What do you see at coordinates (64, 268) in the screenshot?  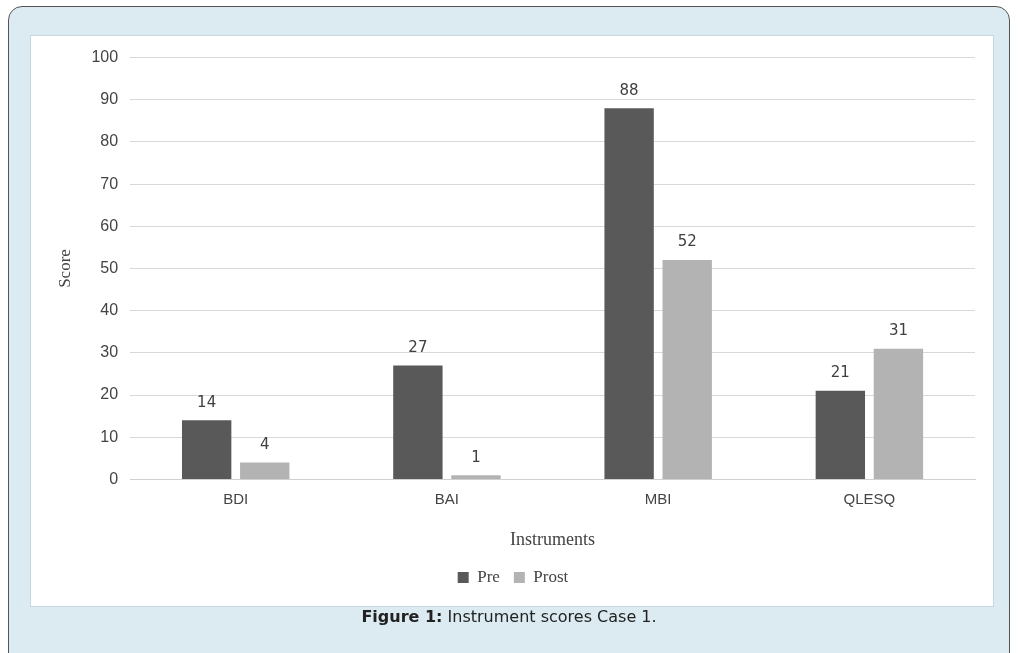 I see `y-axis-title: Score` at bounding box center [64, 268].